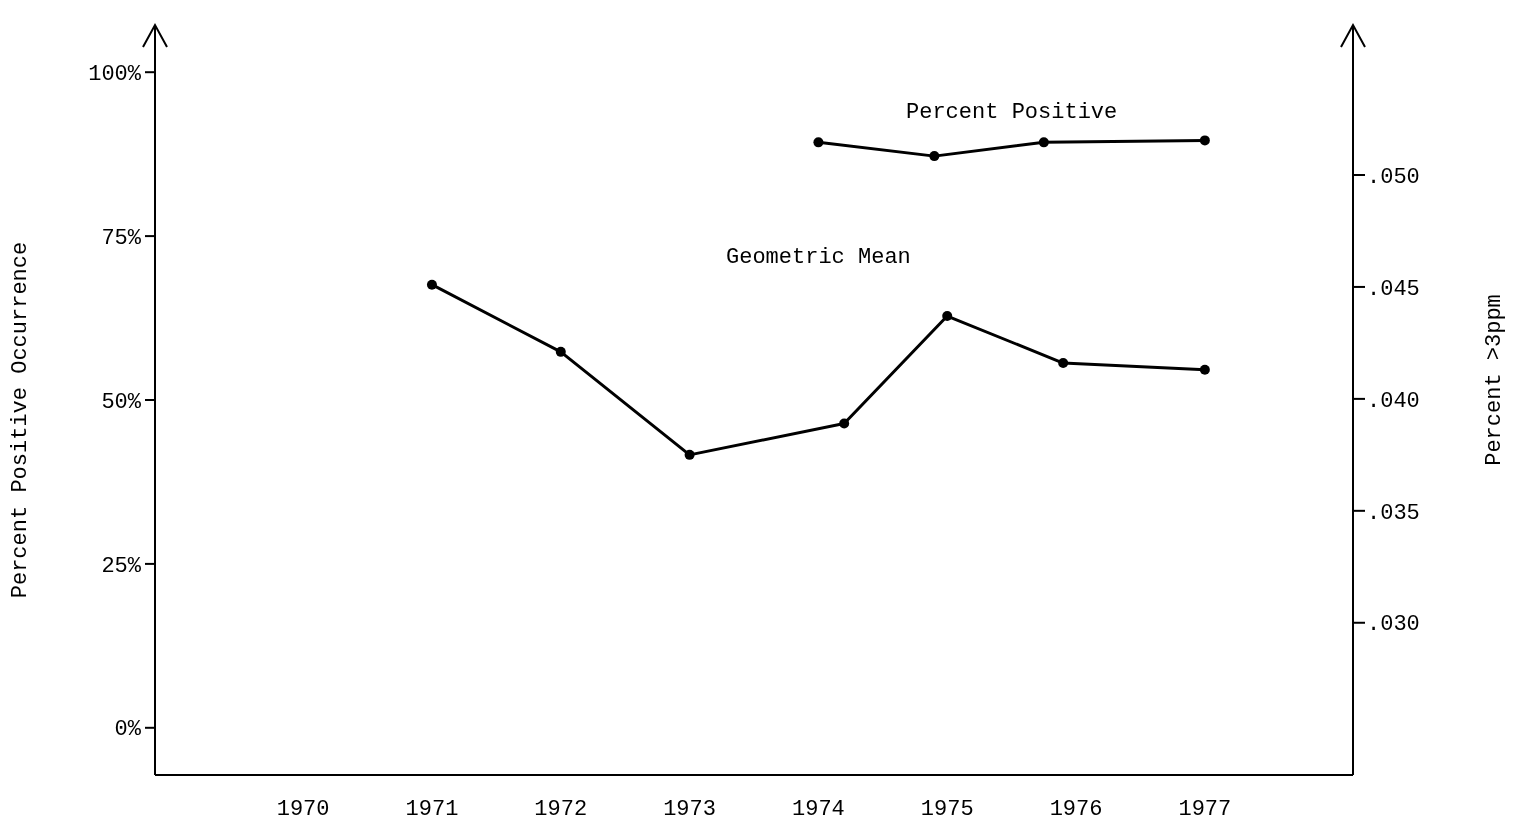  I want to click on y2-axis-title: Percent >3ppm, so click(1494, 380).